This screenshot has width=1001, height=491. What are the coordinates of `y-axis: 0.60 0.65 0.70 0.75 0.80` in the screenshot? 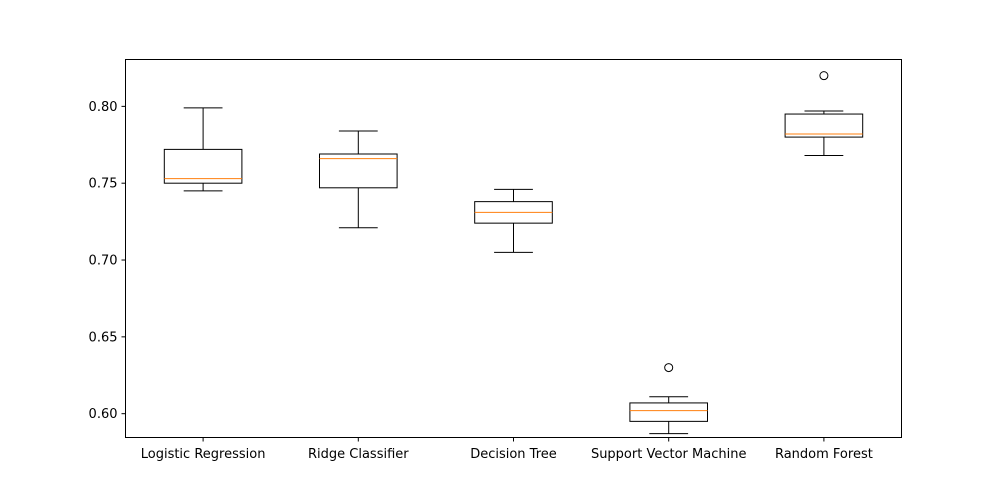 It's located at (107, 261).